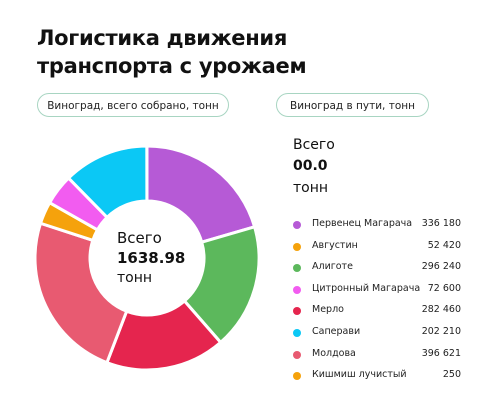  Describe the element at coordinates (332, 267) in the screenshot. I see `legend-label: Алиготе` at that location.